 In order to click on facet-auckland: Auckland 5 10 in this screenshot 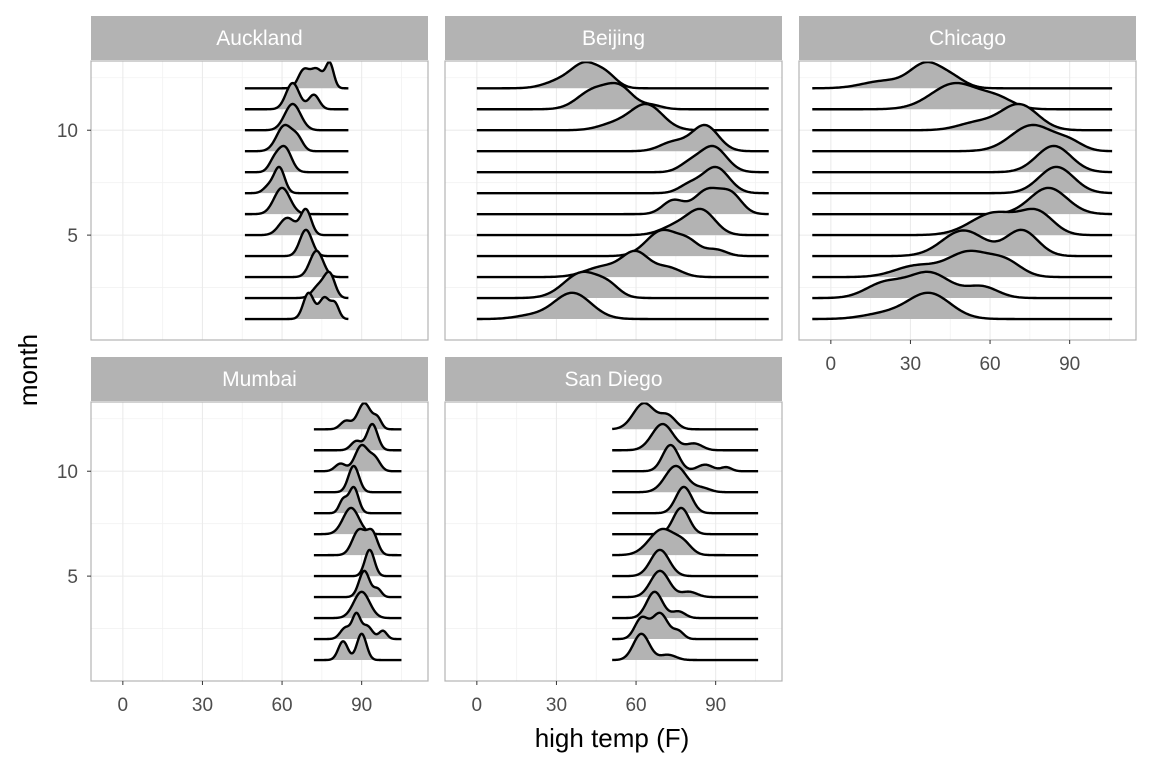, I will do `click(243, 178)`.